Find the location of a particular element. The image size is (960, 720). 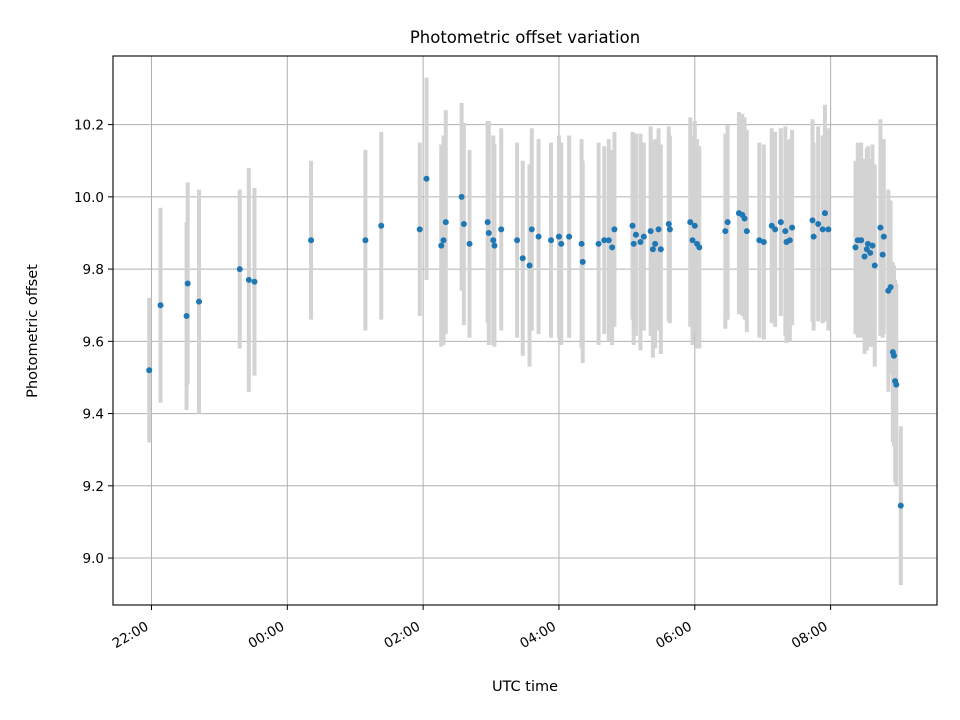

y-tick-label: 9.6 is located at coordinates (93, 342).